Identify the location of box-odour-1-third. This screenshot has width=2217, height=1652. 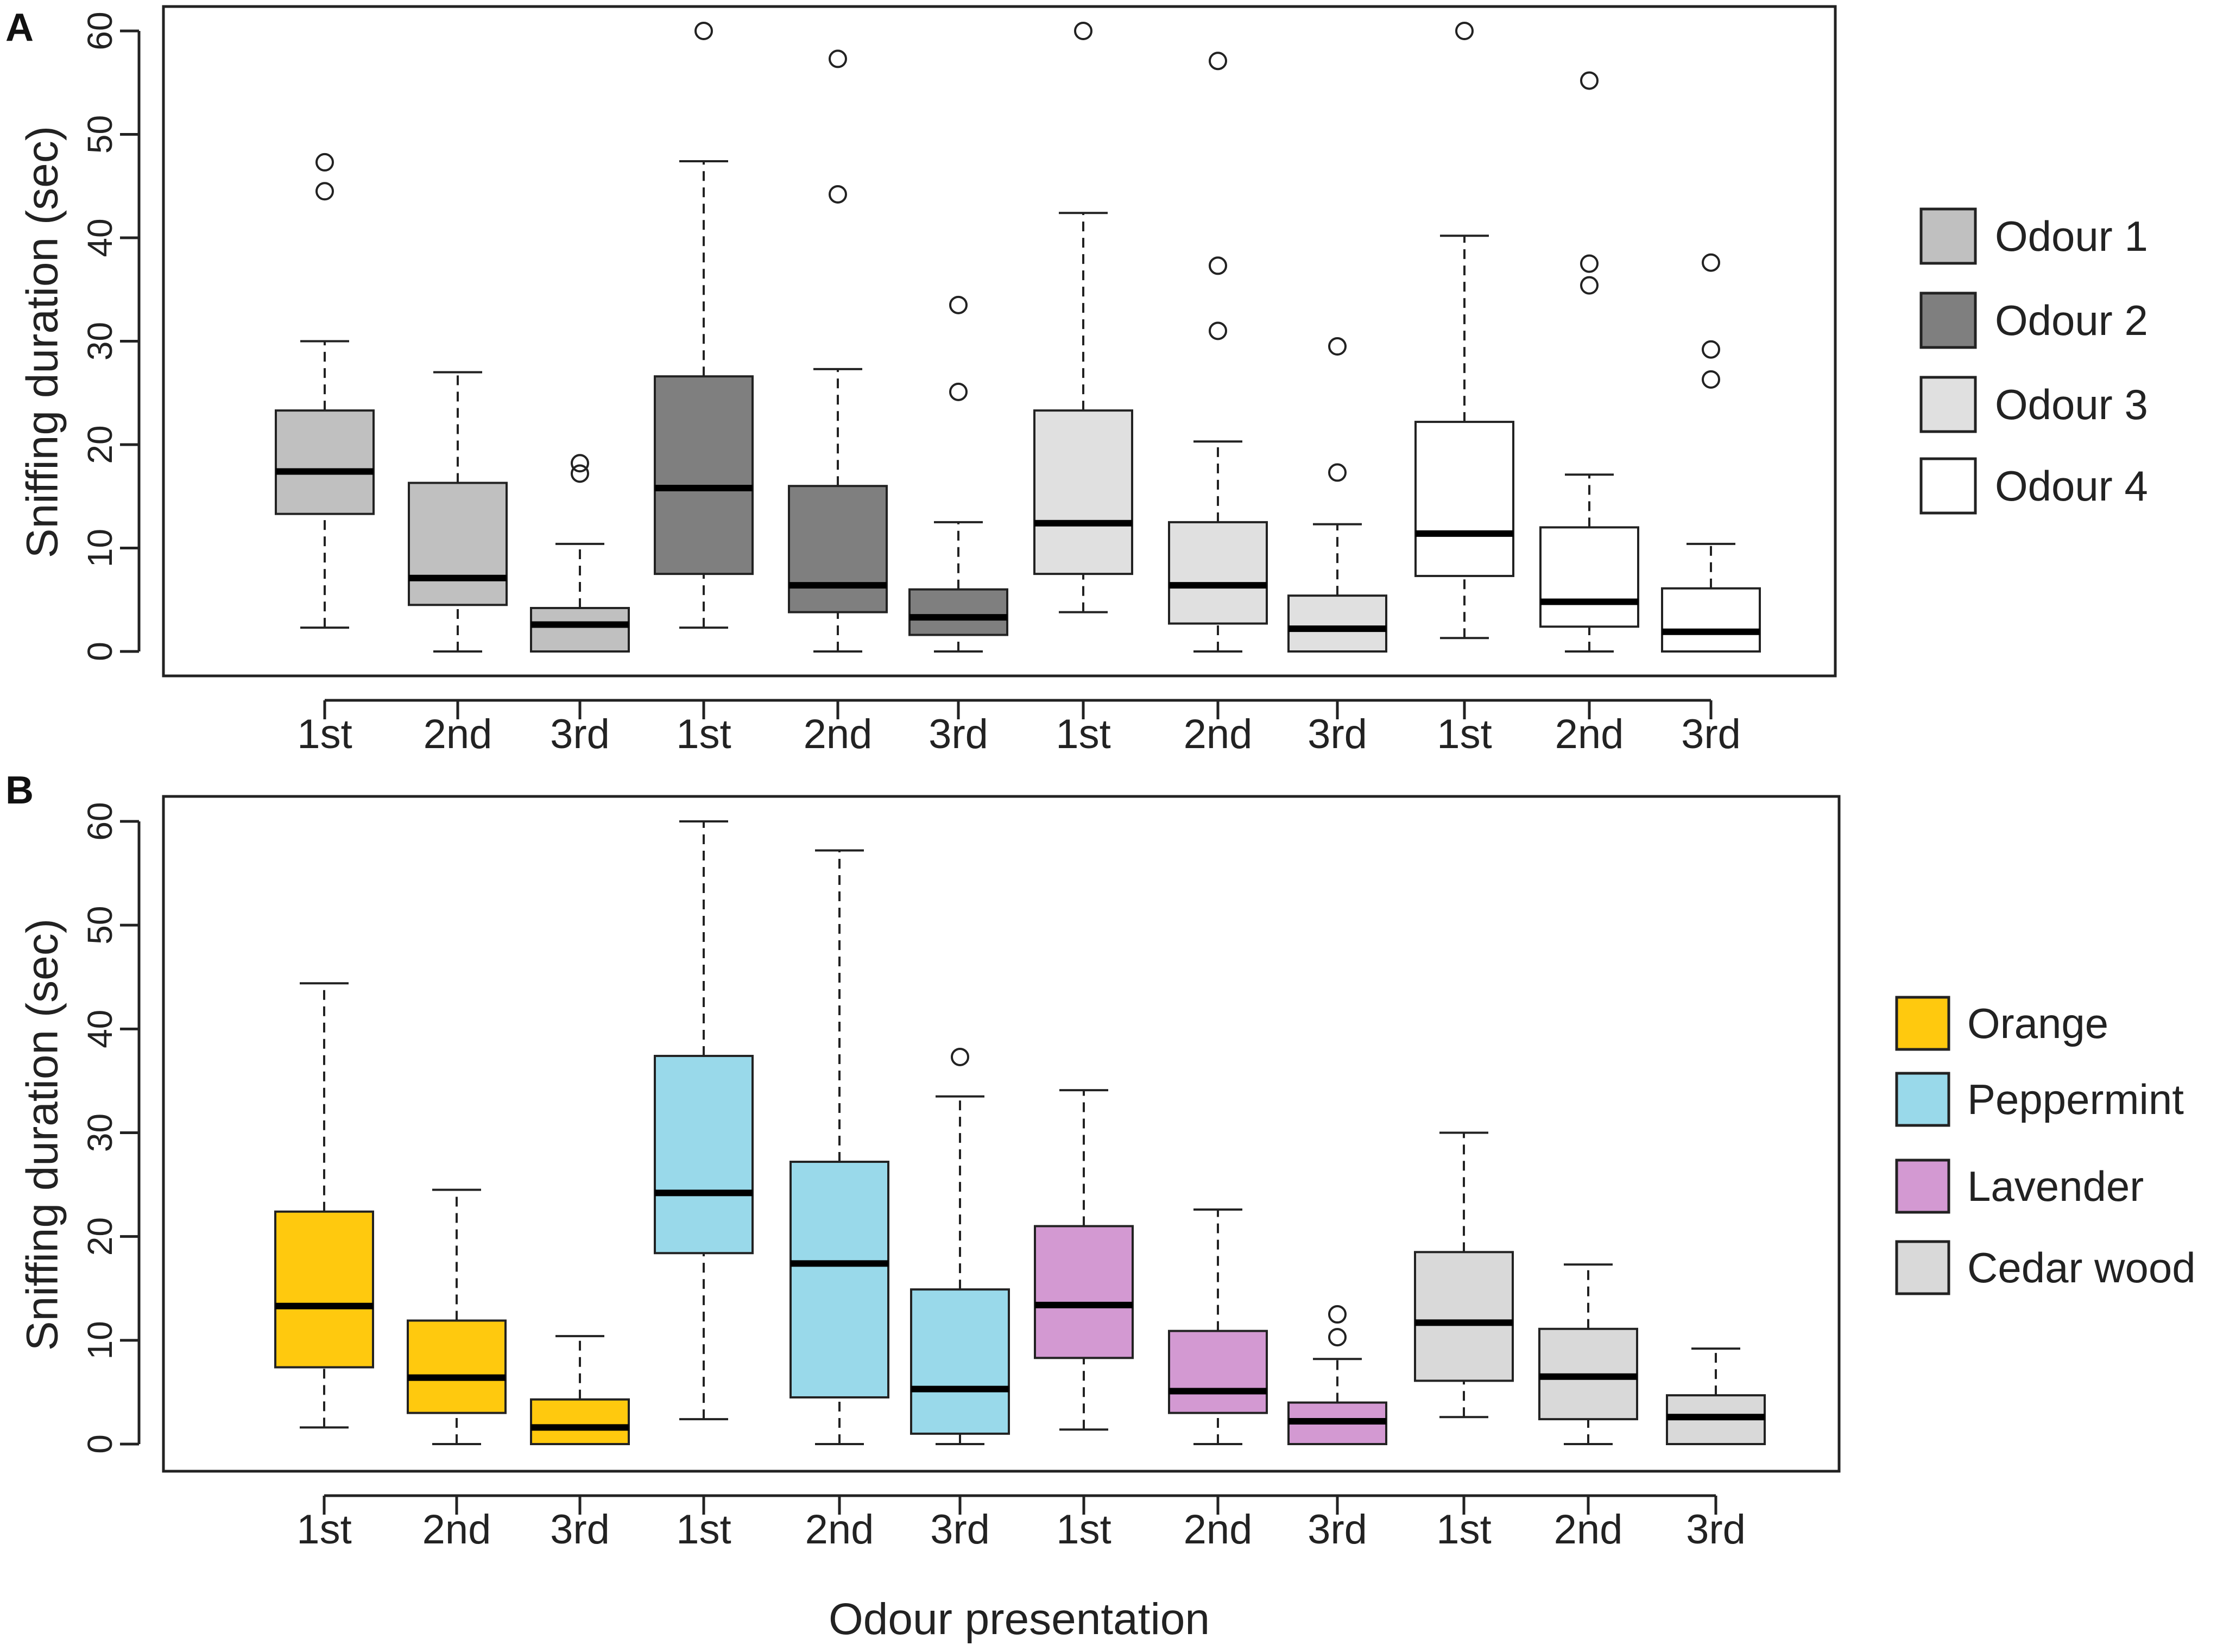
(580, 553).